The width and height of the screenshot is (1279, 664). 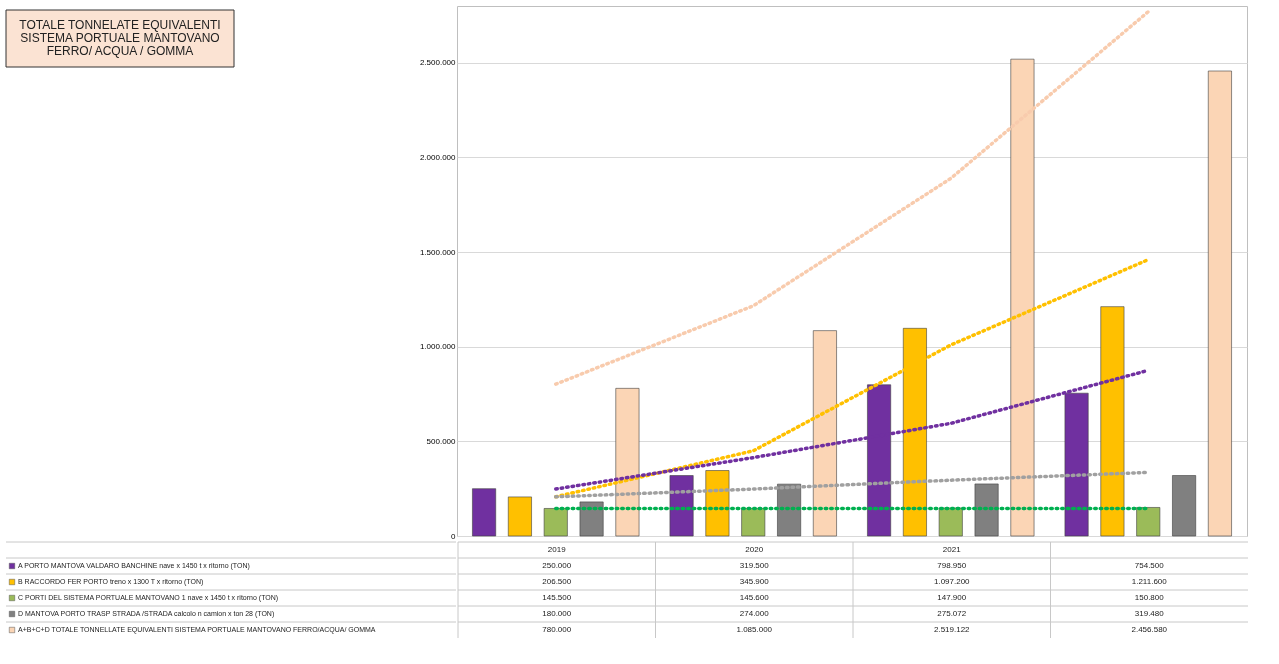 What do you see at coordinates (557, 581) in the screenshot?
I see `data-label: 206.500` at bounding box center [557, 581].